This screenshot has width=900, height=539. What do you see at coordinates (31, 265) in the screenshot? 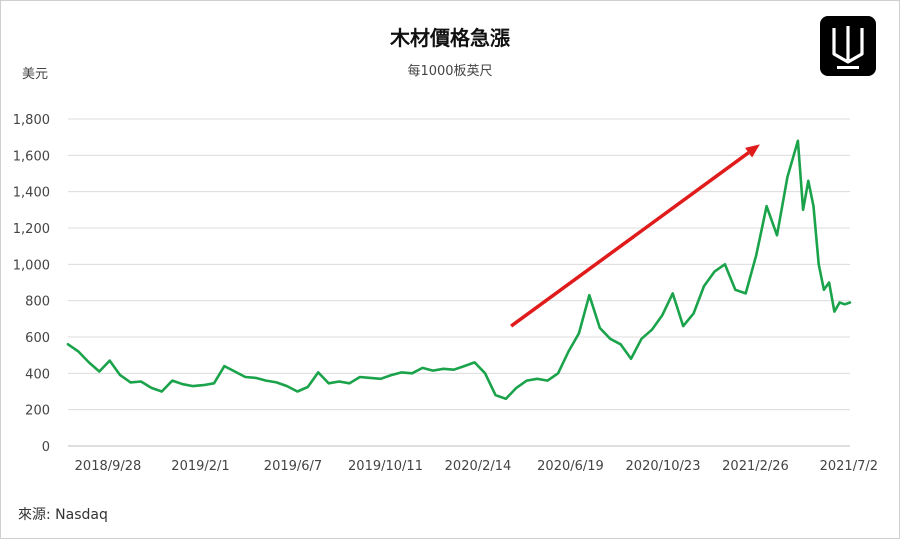
I see `y-tick-label: 1,000` at bounding box center [31, 265].